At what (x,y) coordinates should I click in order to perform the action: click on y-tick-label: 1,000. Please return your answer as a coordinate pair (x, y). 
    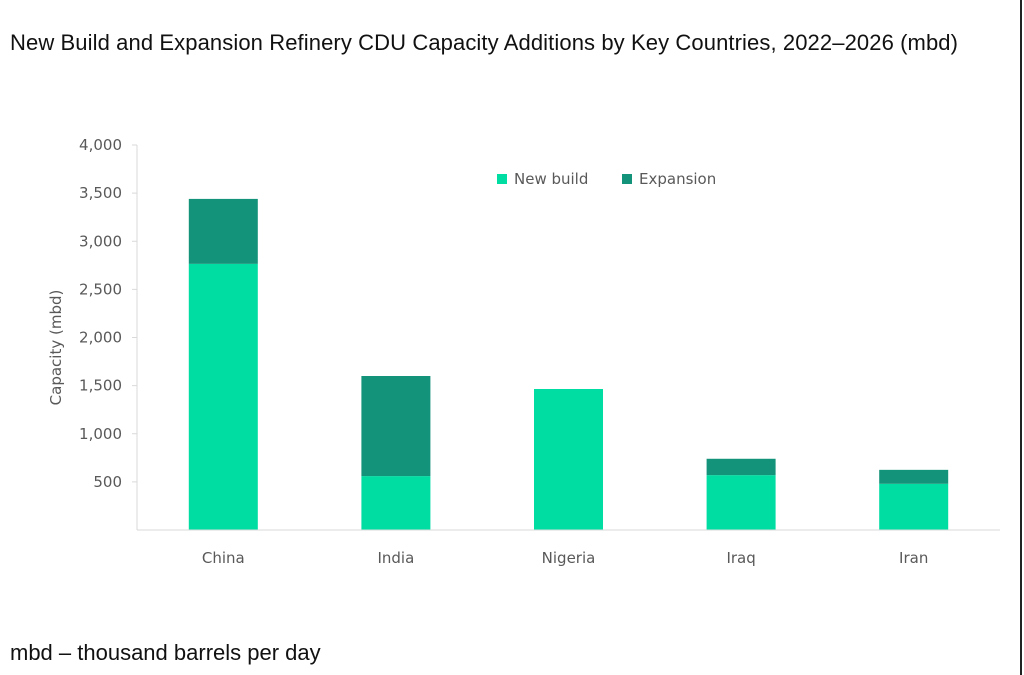
    Looking at the image, I should click on (100, 434).